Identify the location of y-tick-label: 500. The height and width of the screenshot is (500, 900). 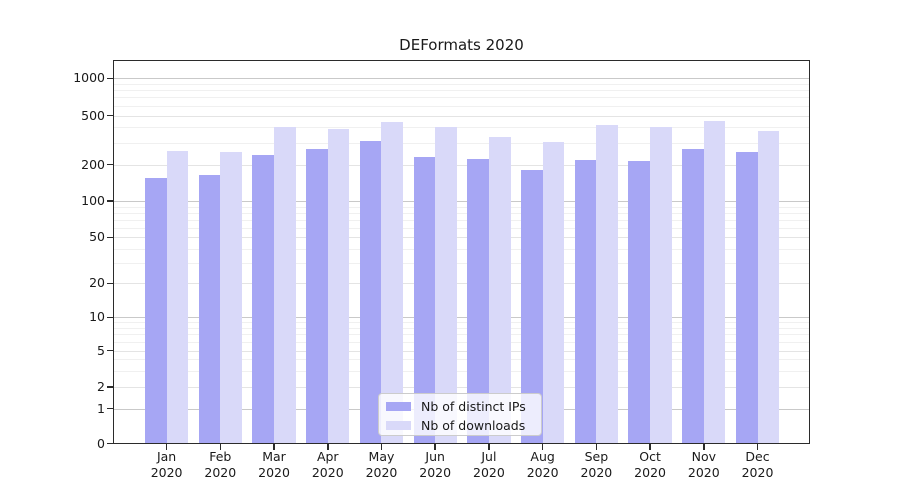
(93, 115).